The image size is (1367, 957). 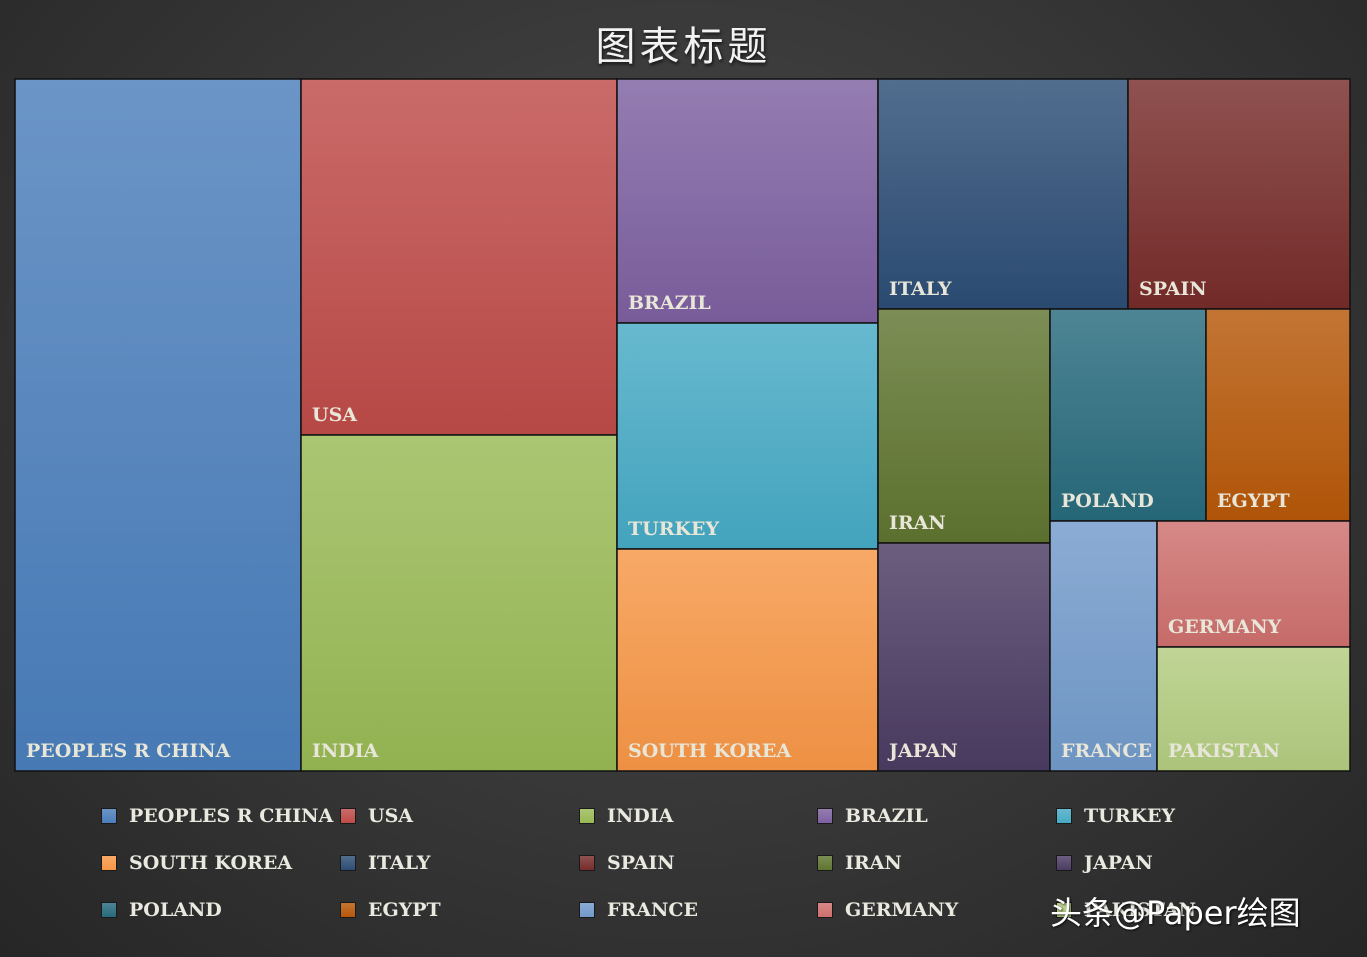 What do you see at coordinates (964, 426) in the screenshot?
I see `treemap-cell-iran` at bounding box center [964, 426].